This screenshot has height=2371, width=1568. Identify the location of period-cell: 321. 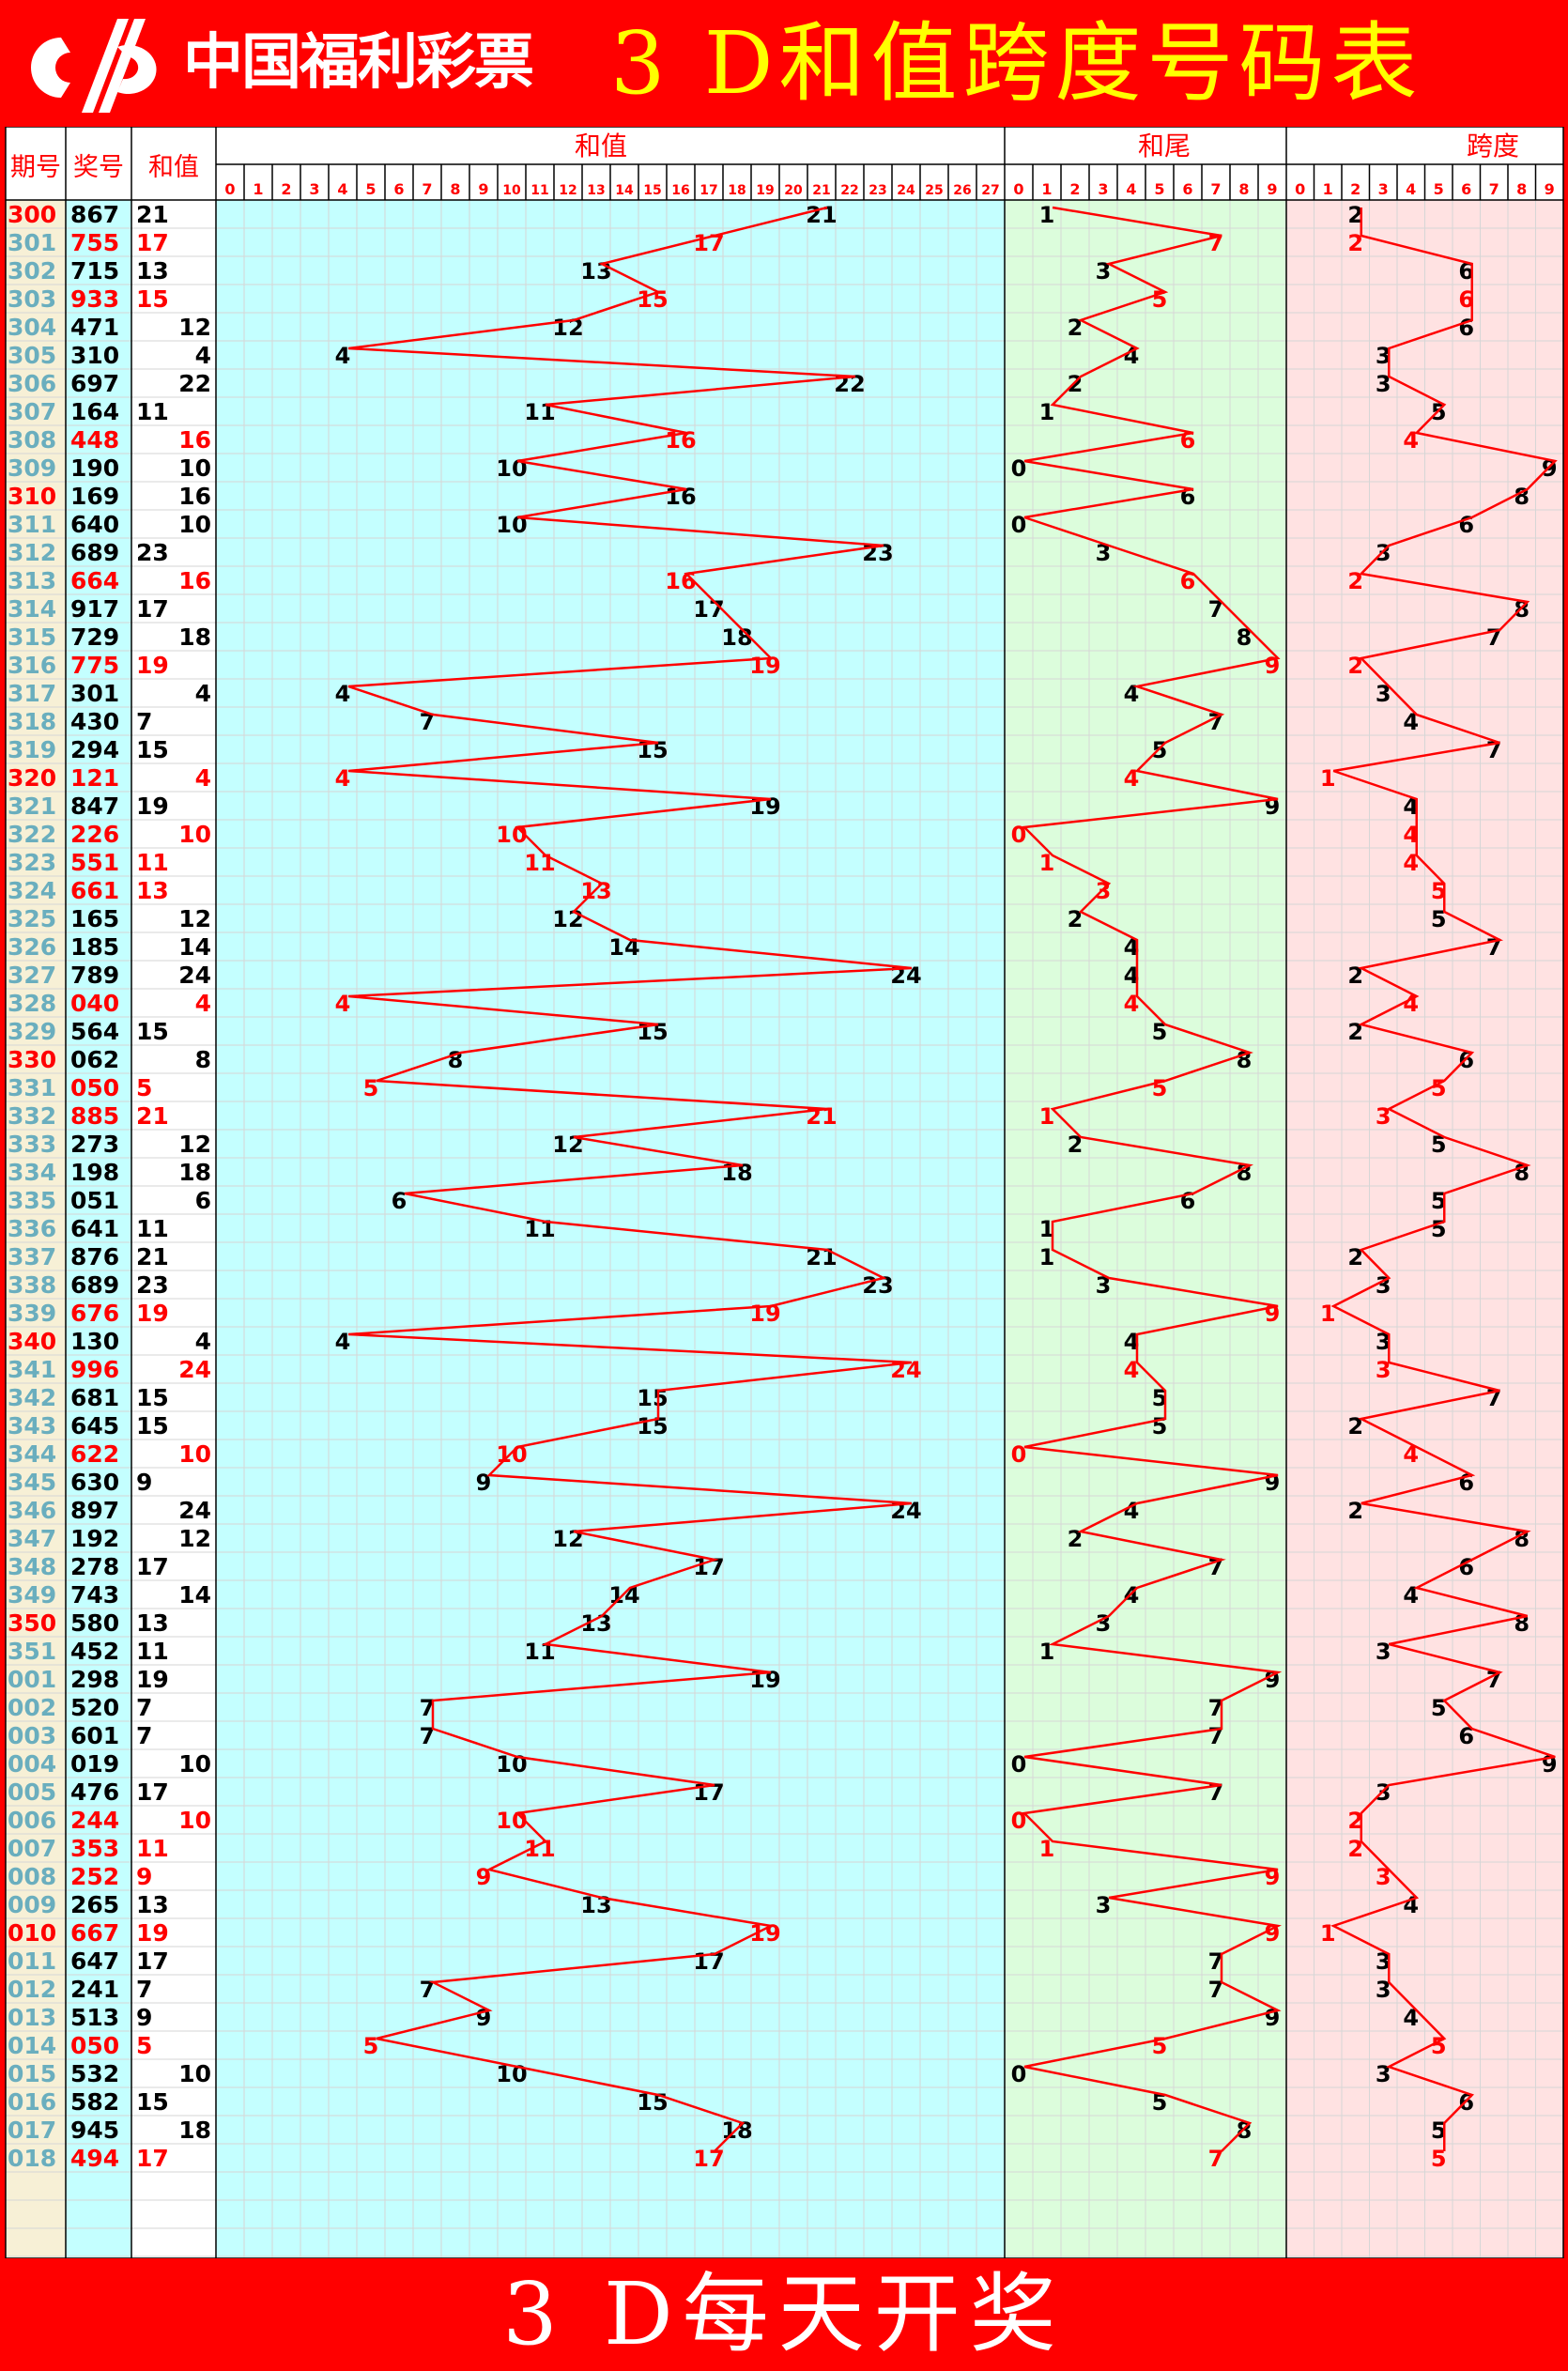
(32, 806).